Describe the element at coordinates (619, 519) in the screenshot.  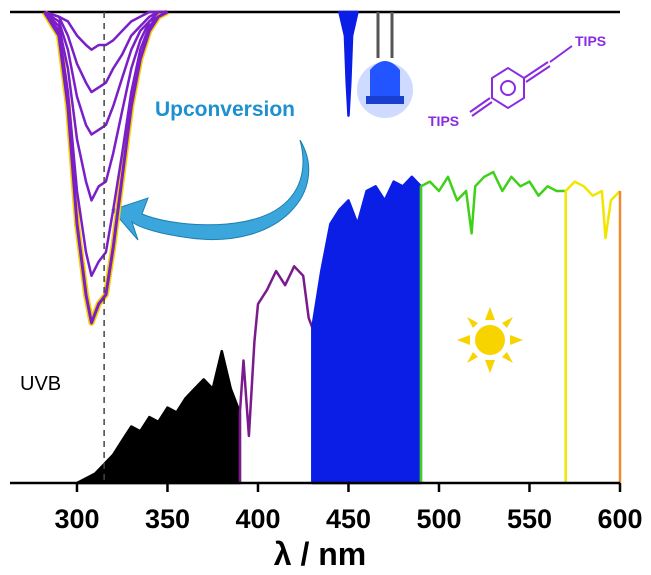
I see `x-tick-label: 600` at that location.